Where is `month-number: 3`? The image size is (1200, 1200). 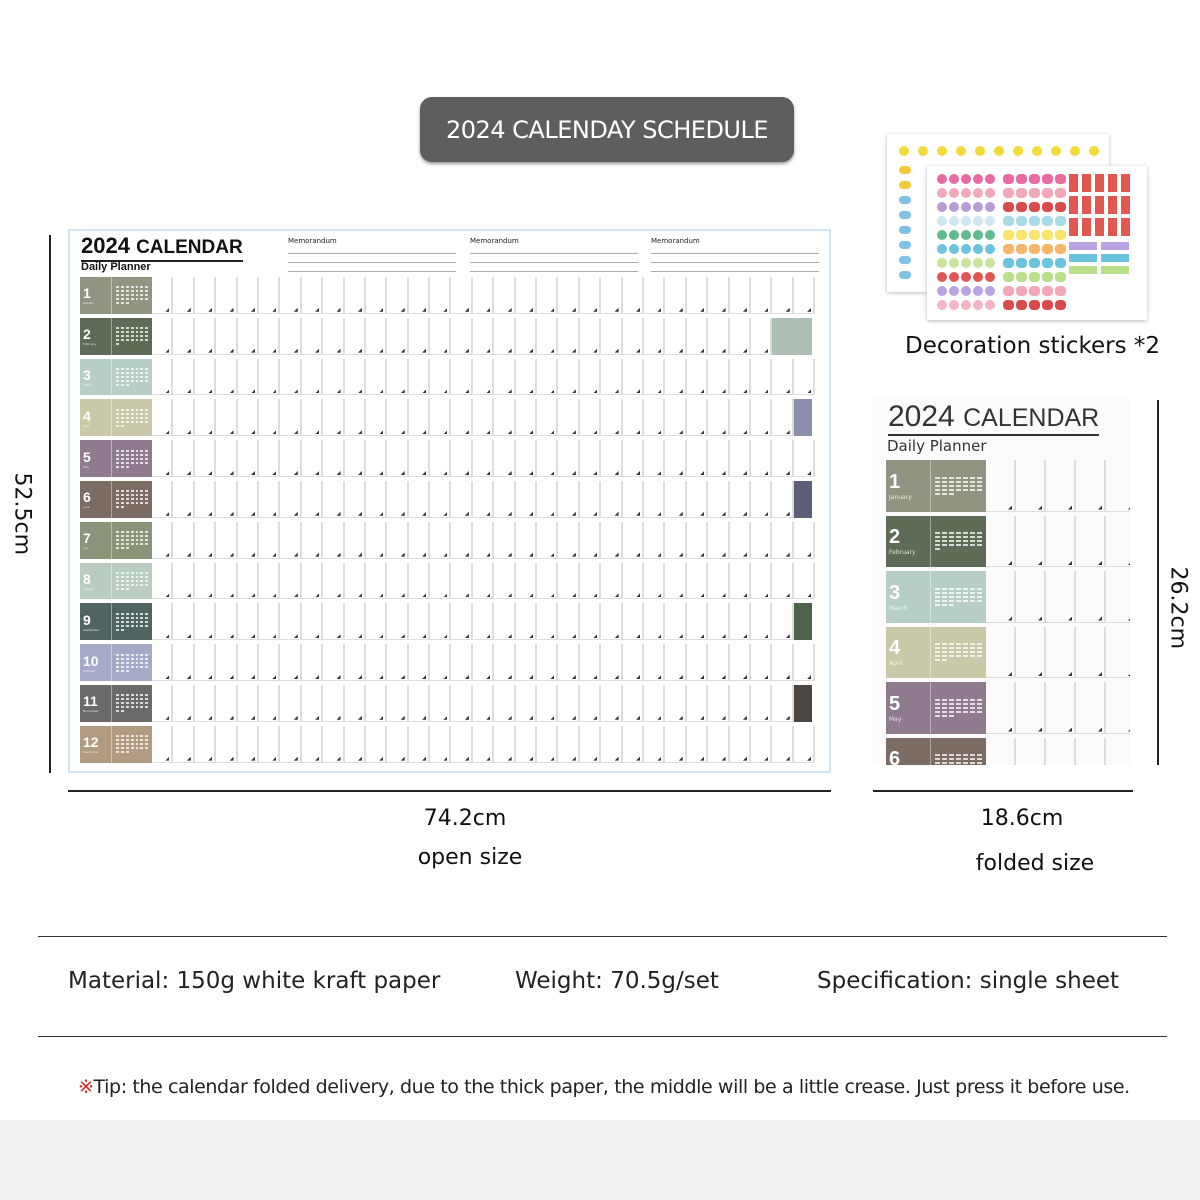
month-number: 3 is located at coordinates (87, 374).